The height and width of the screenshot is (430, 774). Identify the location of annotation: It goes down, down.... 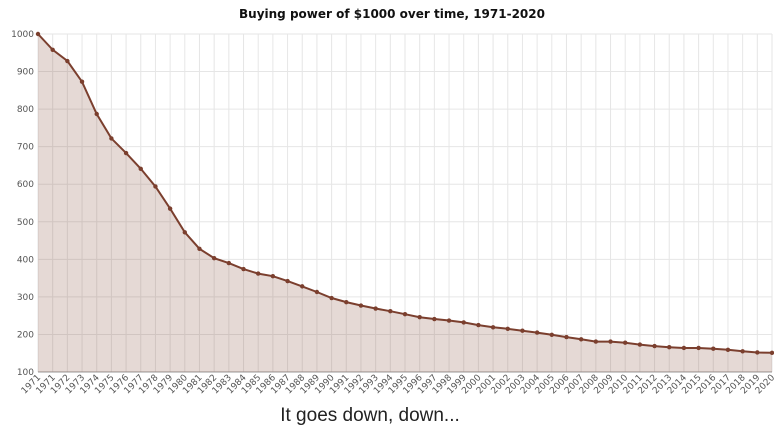
(370, 415).